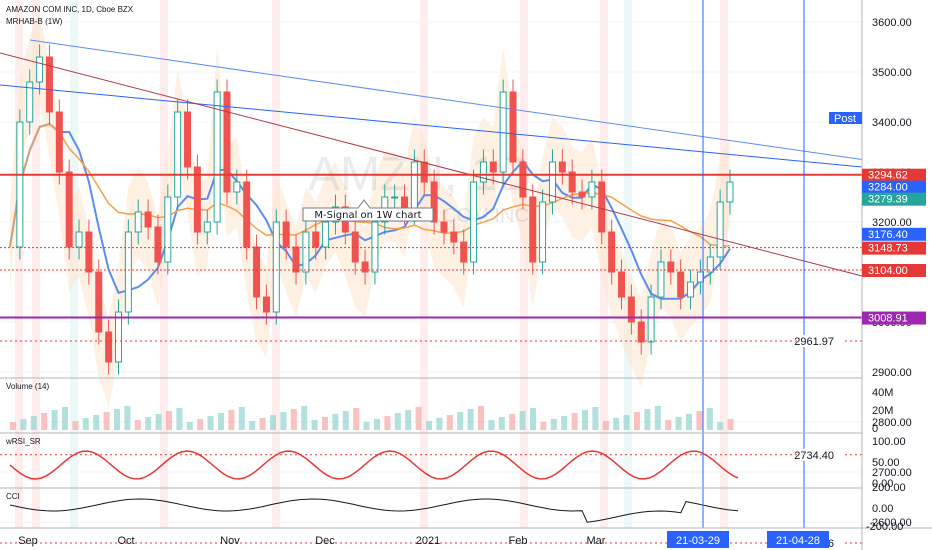 This screenshot has height=550, width=932. What do you see at coordinates (23, 441) in the screenshot?
I see `wrsi-pane-title: wRSI_SR` at bounding box center [23, 441].